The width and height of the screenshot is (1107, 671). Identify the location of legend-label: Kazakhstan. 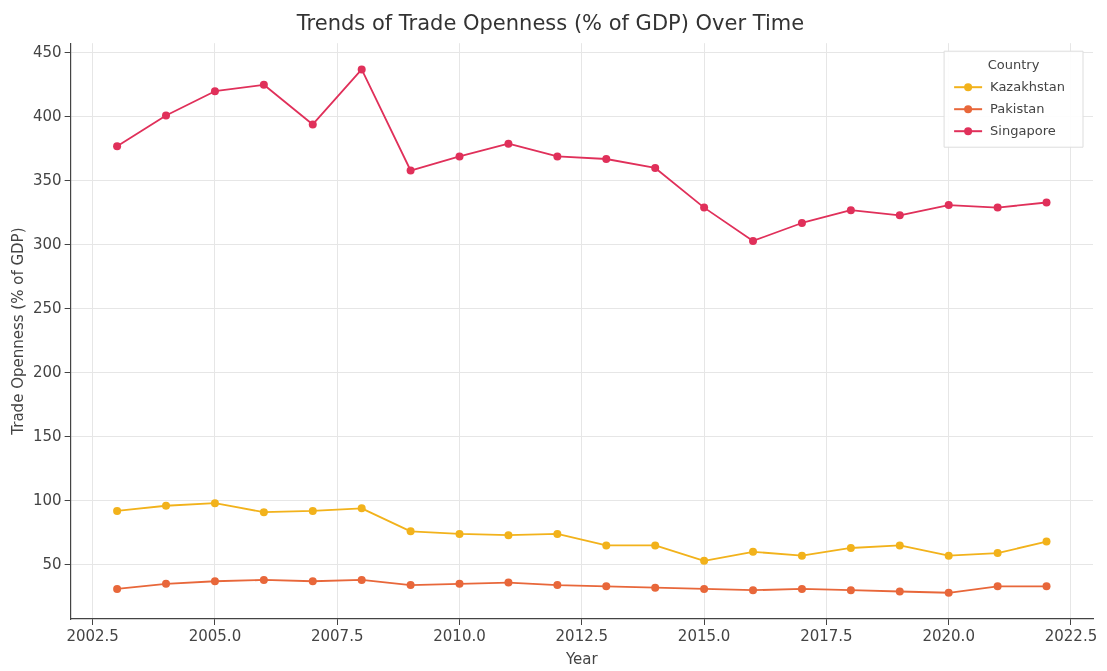
(1028, 86).